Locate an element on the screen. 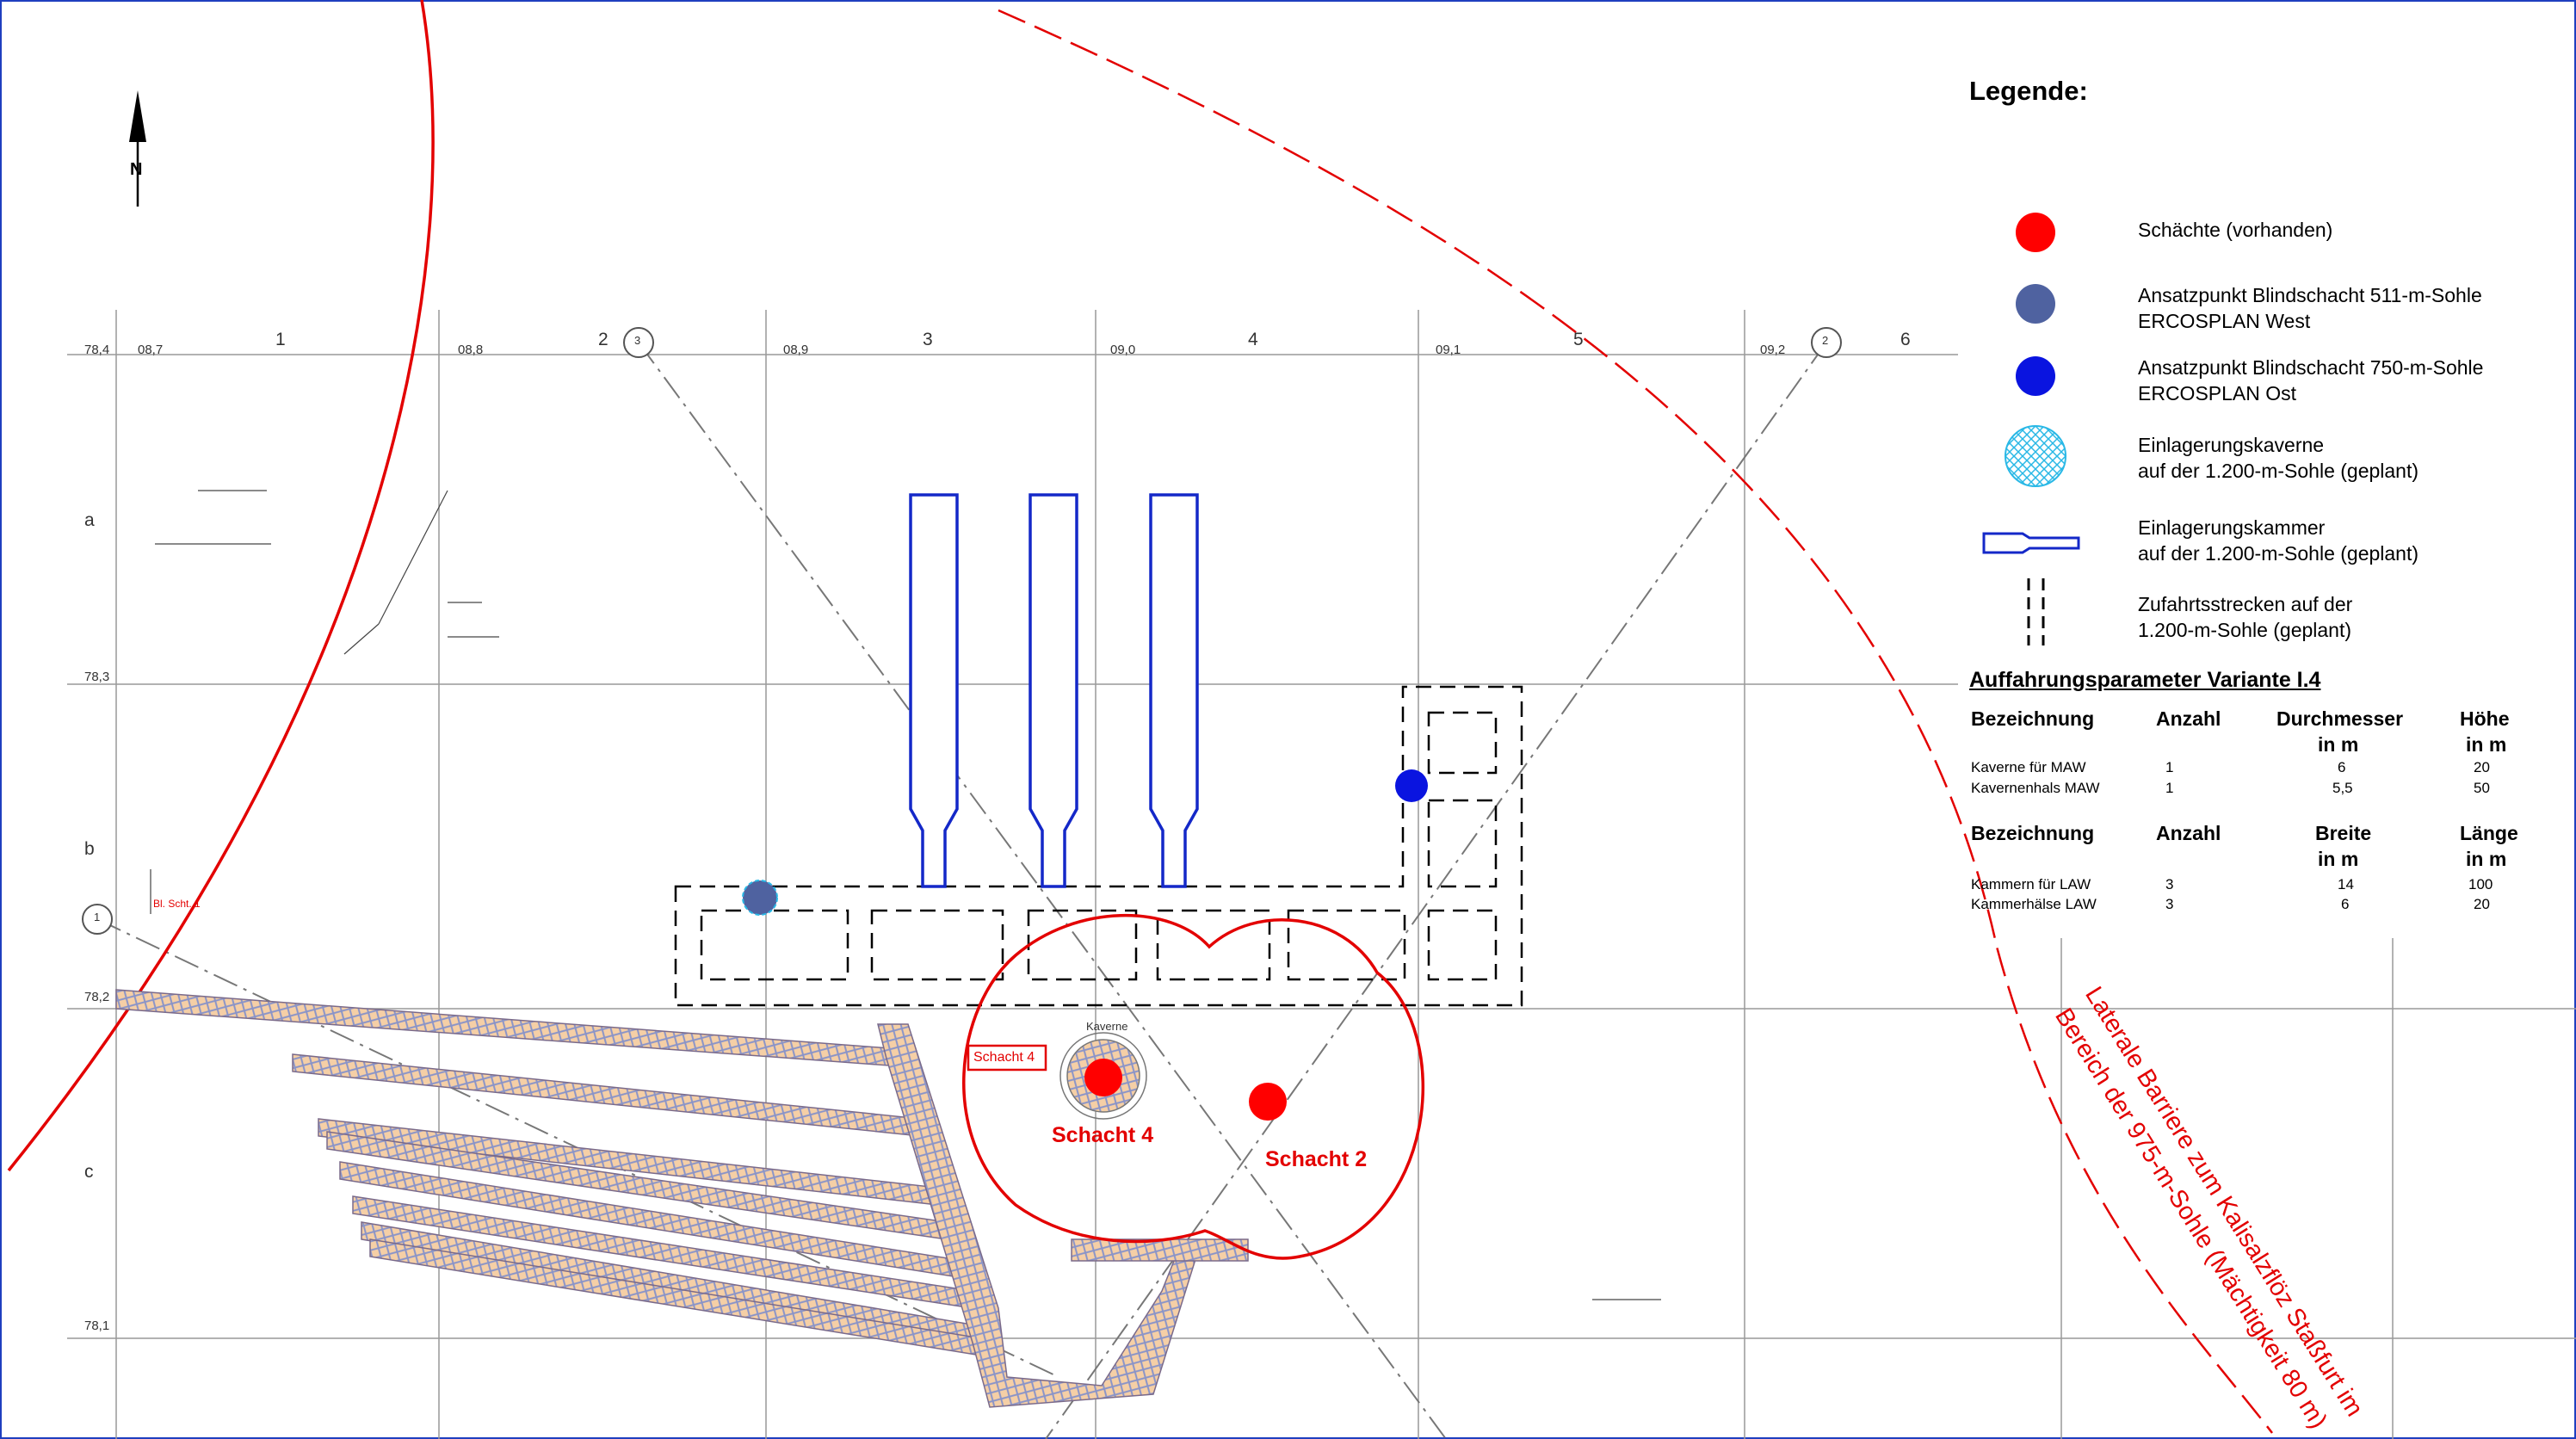 The image size is (2576, 1439). legend-item-line1: Ansatzpunkt Blindschacht 750-m-Sohle is located at coordinates (2311, 368).